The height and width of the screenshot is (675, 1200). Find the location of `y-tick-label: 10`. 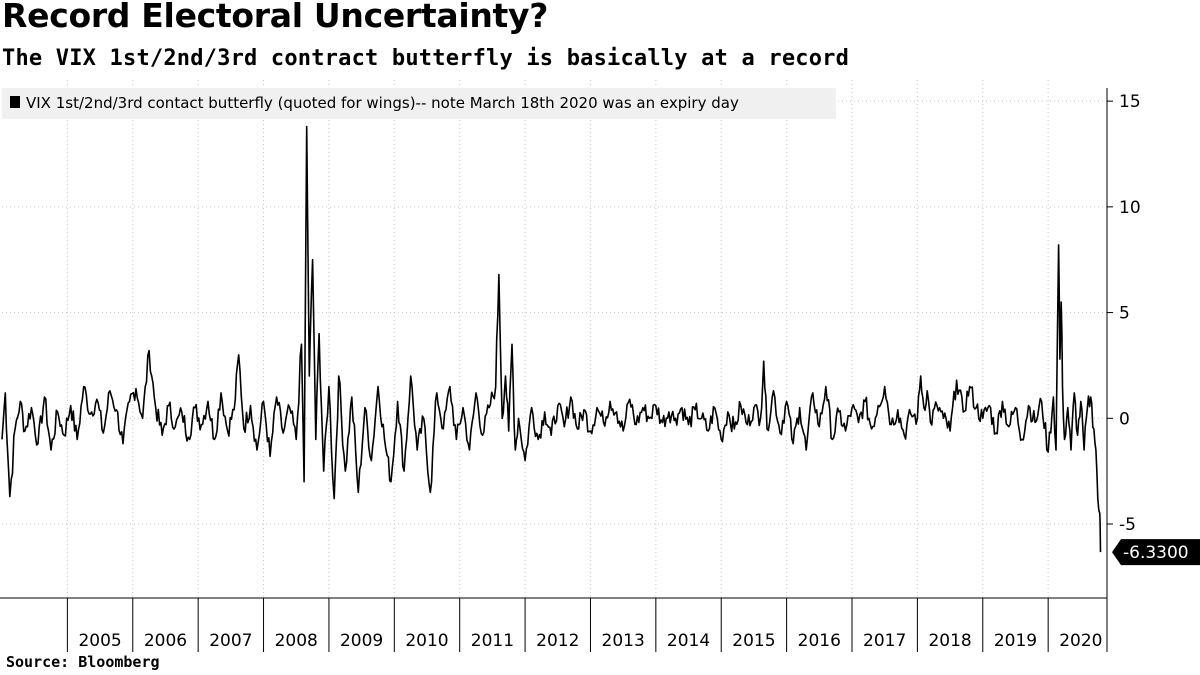

y-tick-label: 10 is located at coordinates (1130, 208).